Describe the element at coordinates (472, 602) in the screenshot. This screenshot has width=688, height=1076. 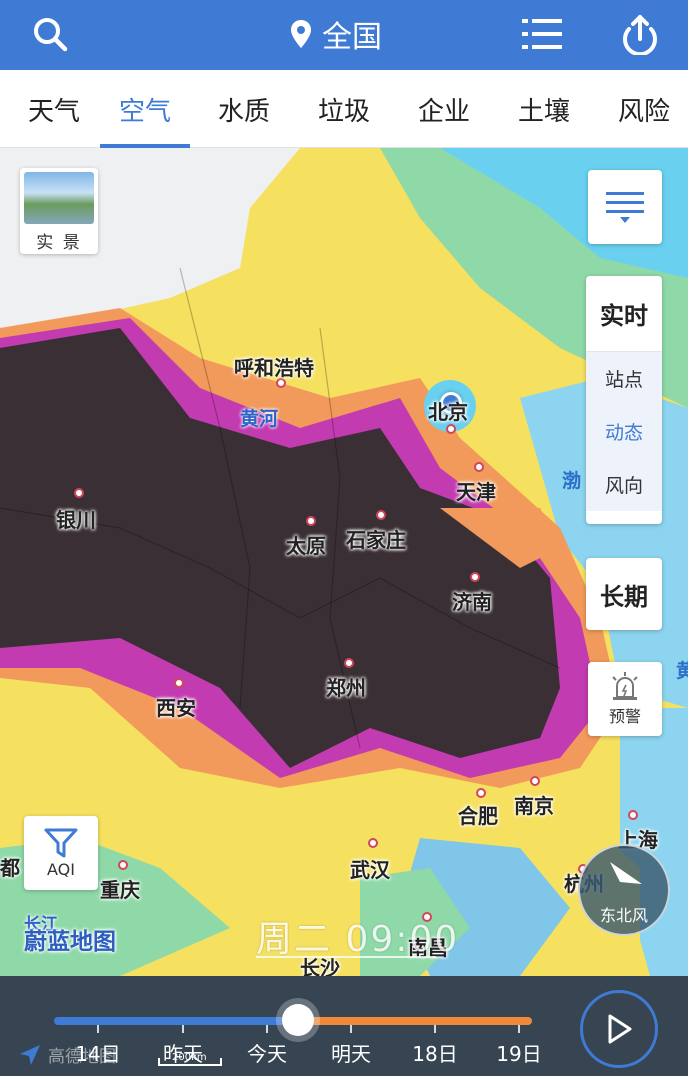
I see `city-label-jinan: 济南` at that location.